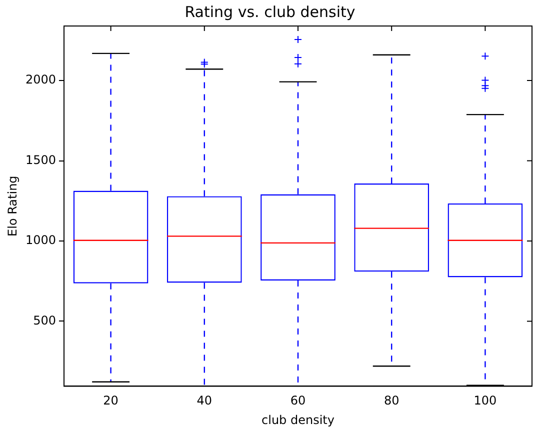 The image size is (537, 432). What do you see at coordinates (40, 79) in the screenshot?
I see `y-tick-label: 2000` at bounding box center [40, 79].